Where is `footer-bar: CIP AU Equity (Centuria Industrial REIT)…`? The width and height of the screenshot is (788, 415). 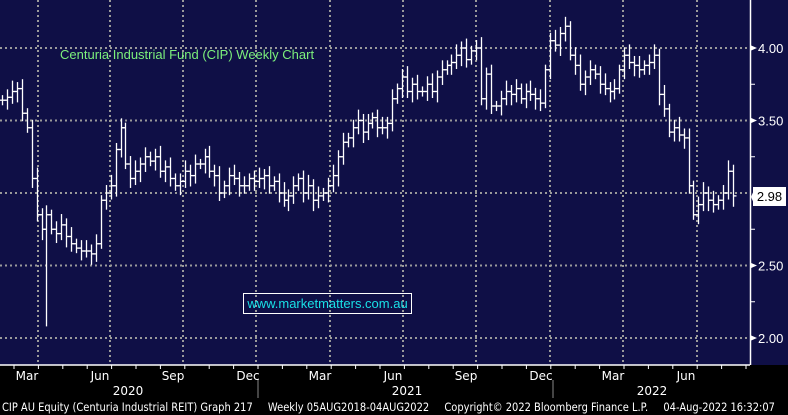
footer-bar: CIP AU Equity (Centuria Industrial REIT)… is located at coordinates (394, 407).